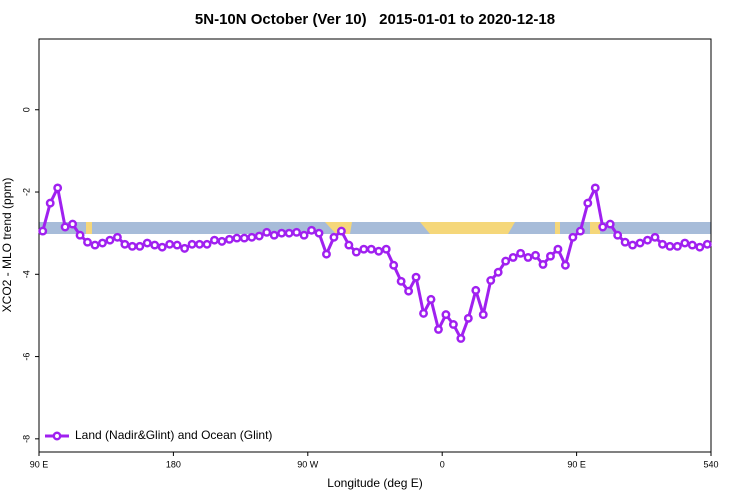  Describe the element at coordinates (173, 435) in the screenshot. I see `legend-label: Land (Nadir&Glint) and Ocean (Glint)` at that location.